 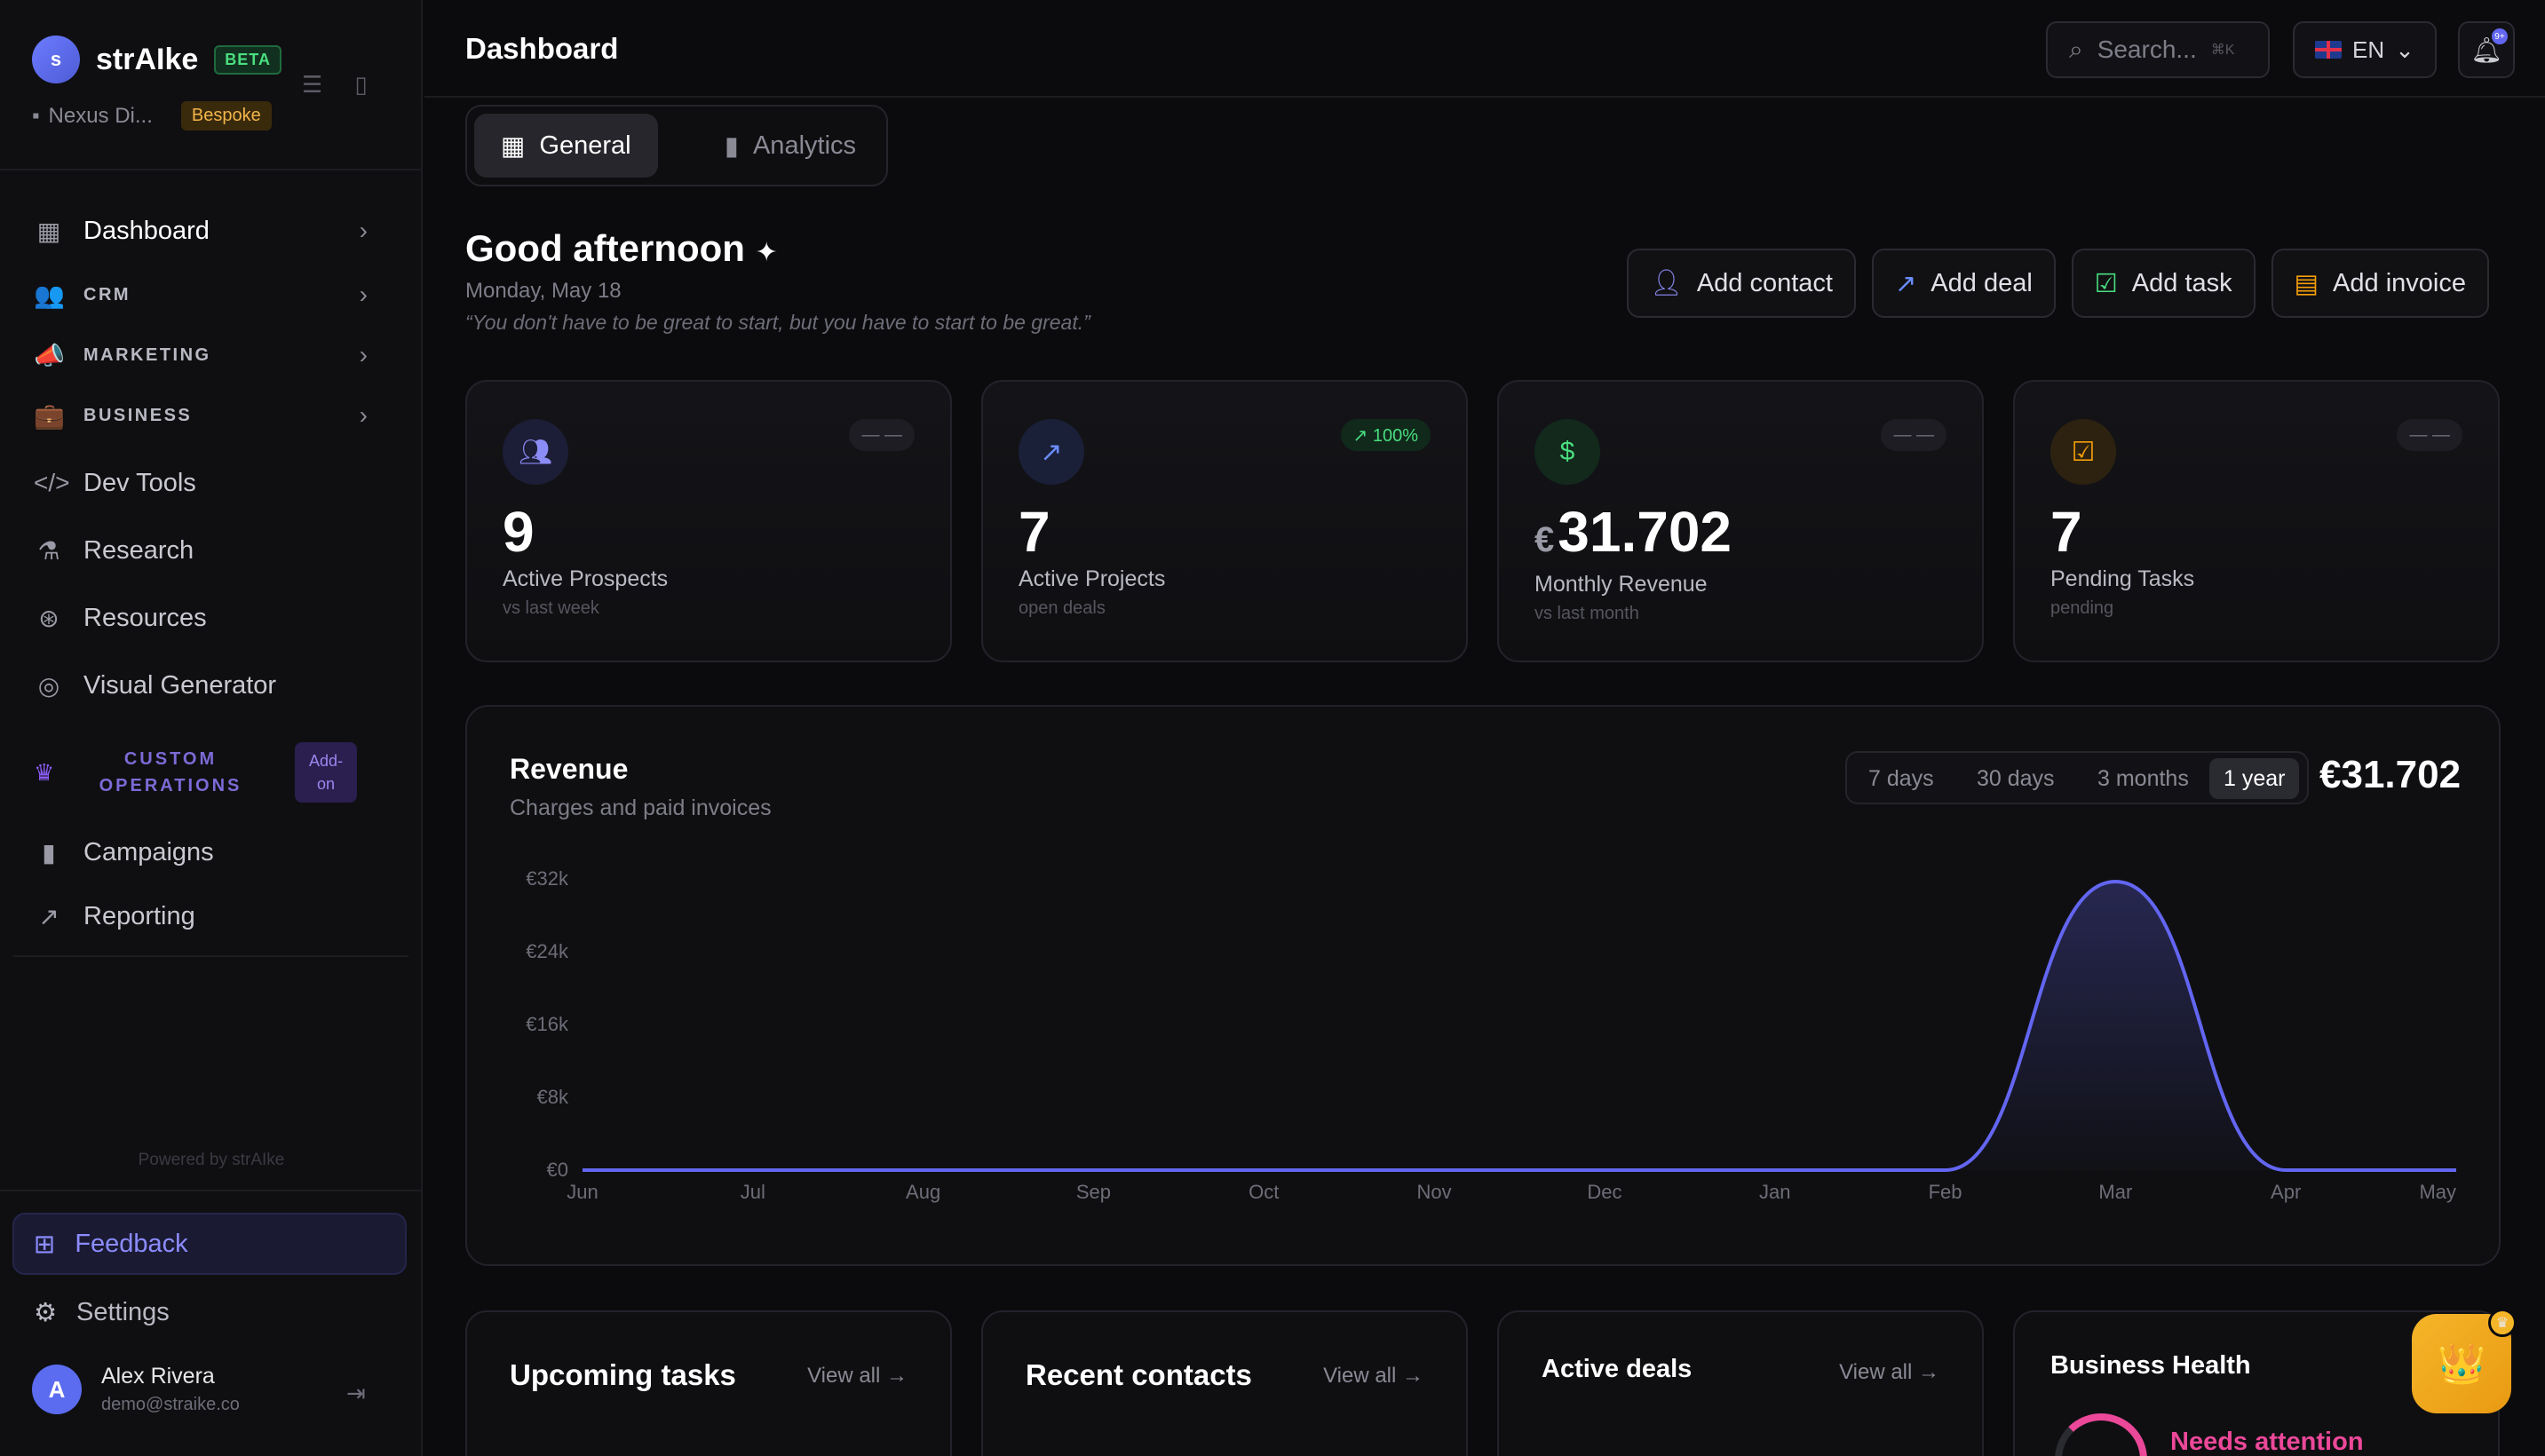 I want to click on code-icon: </>, so click(x=52, y=482).